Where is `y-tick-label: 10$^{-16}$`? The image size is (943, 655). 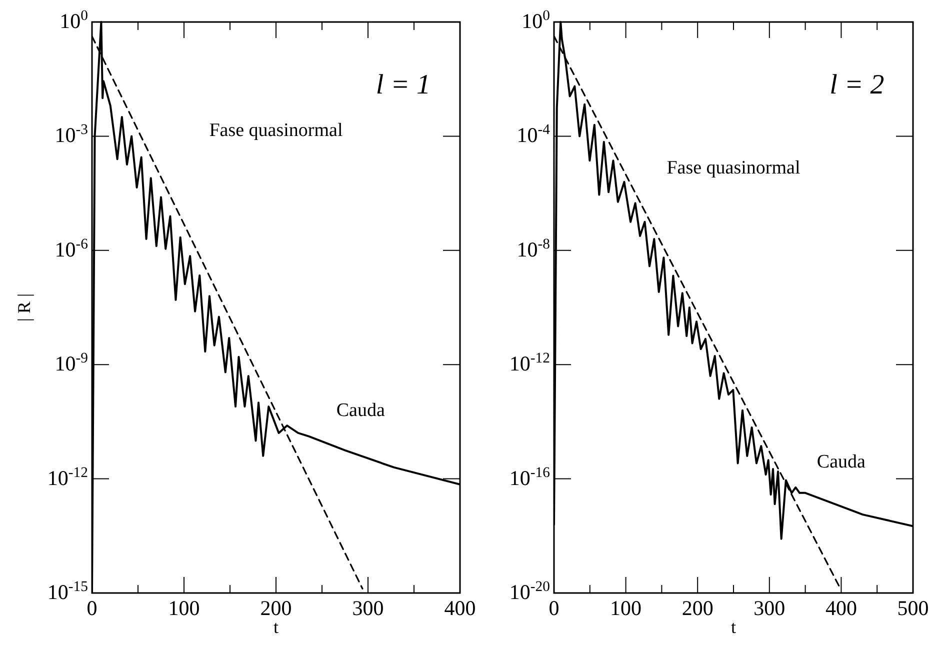 y-tick-label: 10$^{-16}$ is located at coordinates (529, 477).